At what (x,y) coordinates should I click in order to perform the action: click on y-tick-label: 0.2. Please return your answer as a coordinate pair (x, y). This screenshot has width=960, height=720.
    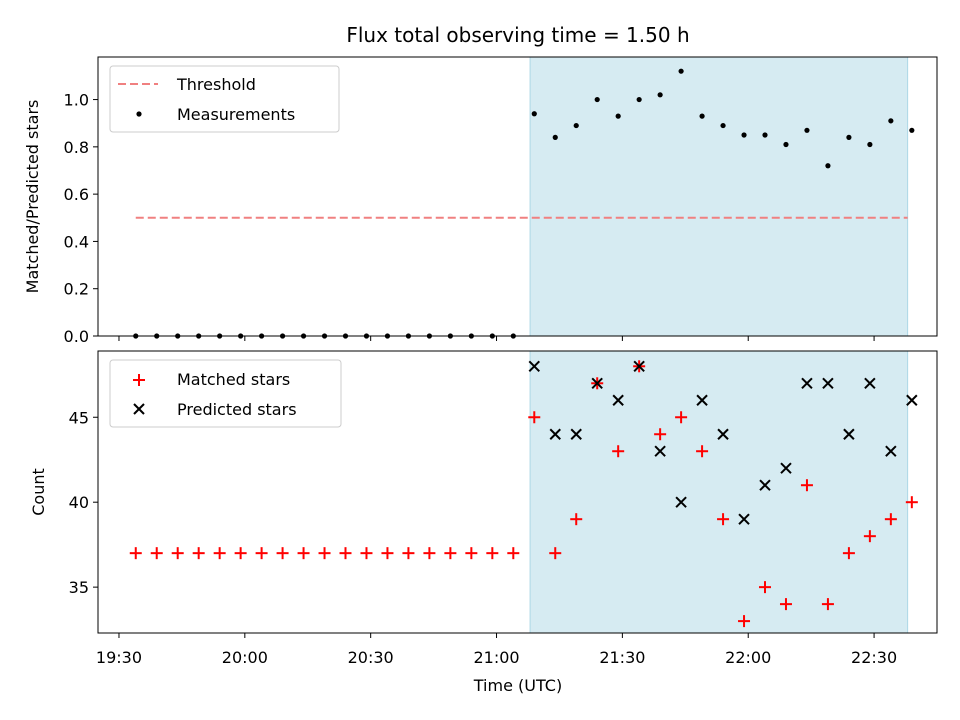
    Looking at the image, I should click on (76, 289).